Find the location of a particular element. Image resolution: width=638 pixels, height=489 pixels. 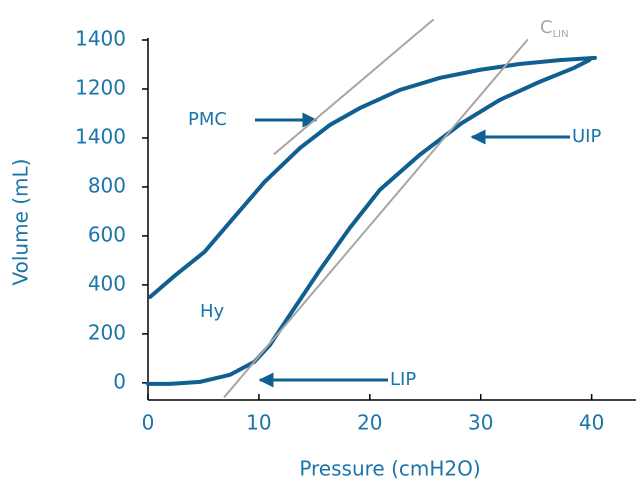

x-tick-label: 0 is located at coordinates (148, 423).